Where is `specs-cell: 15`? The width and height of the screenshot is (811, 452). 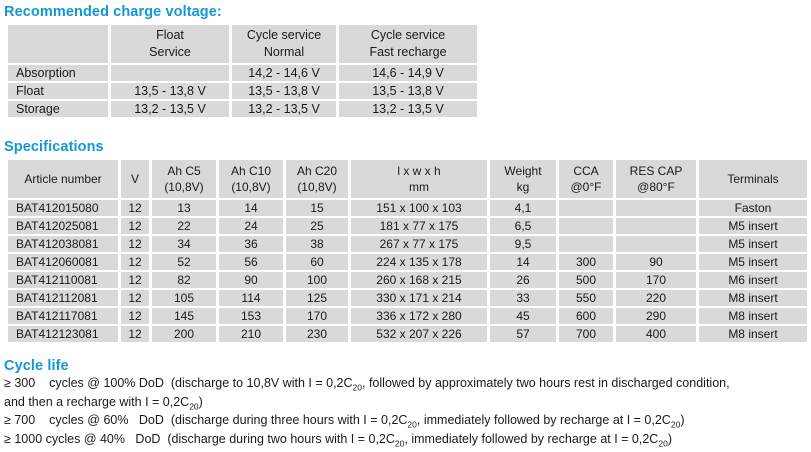 specs-cell: 15 is located at coordinates (318, 209).